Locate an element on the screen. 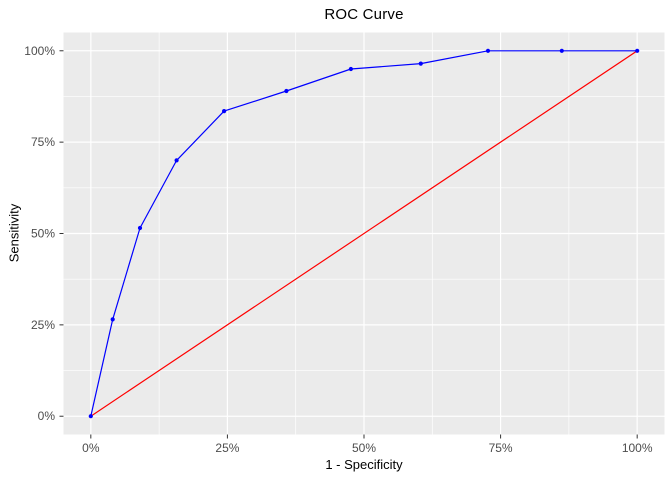 This screenshot has height=480, width=672. x-axis-tick-label: 100% is located at coordinates (637, 448).